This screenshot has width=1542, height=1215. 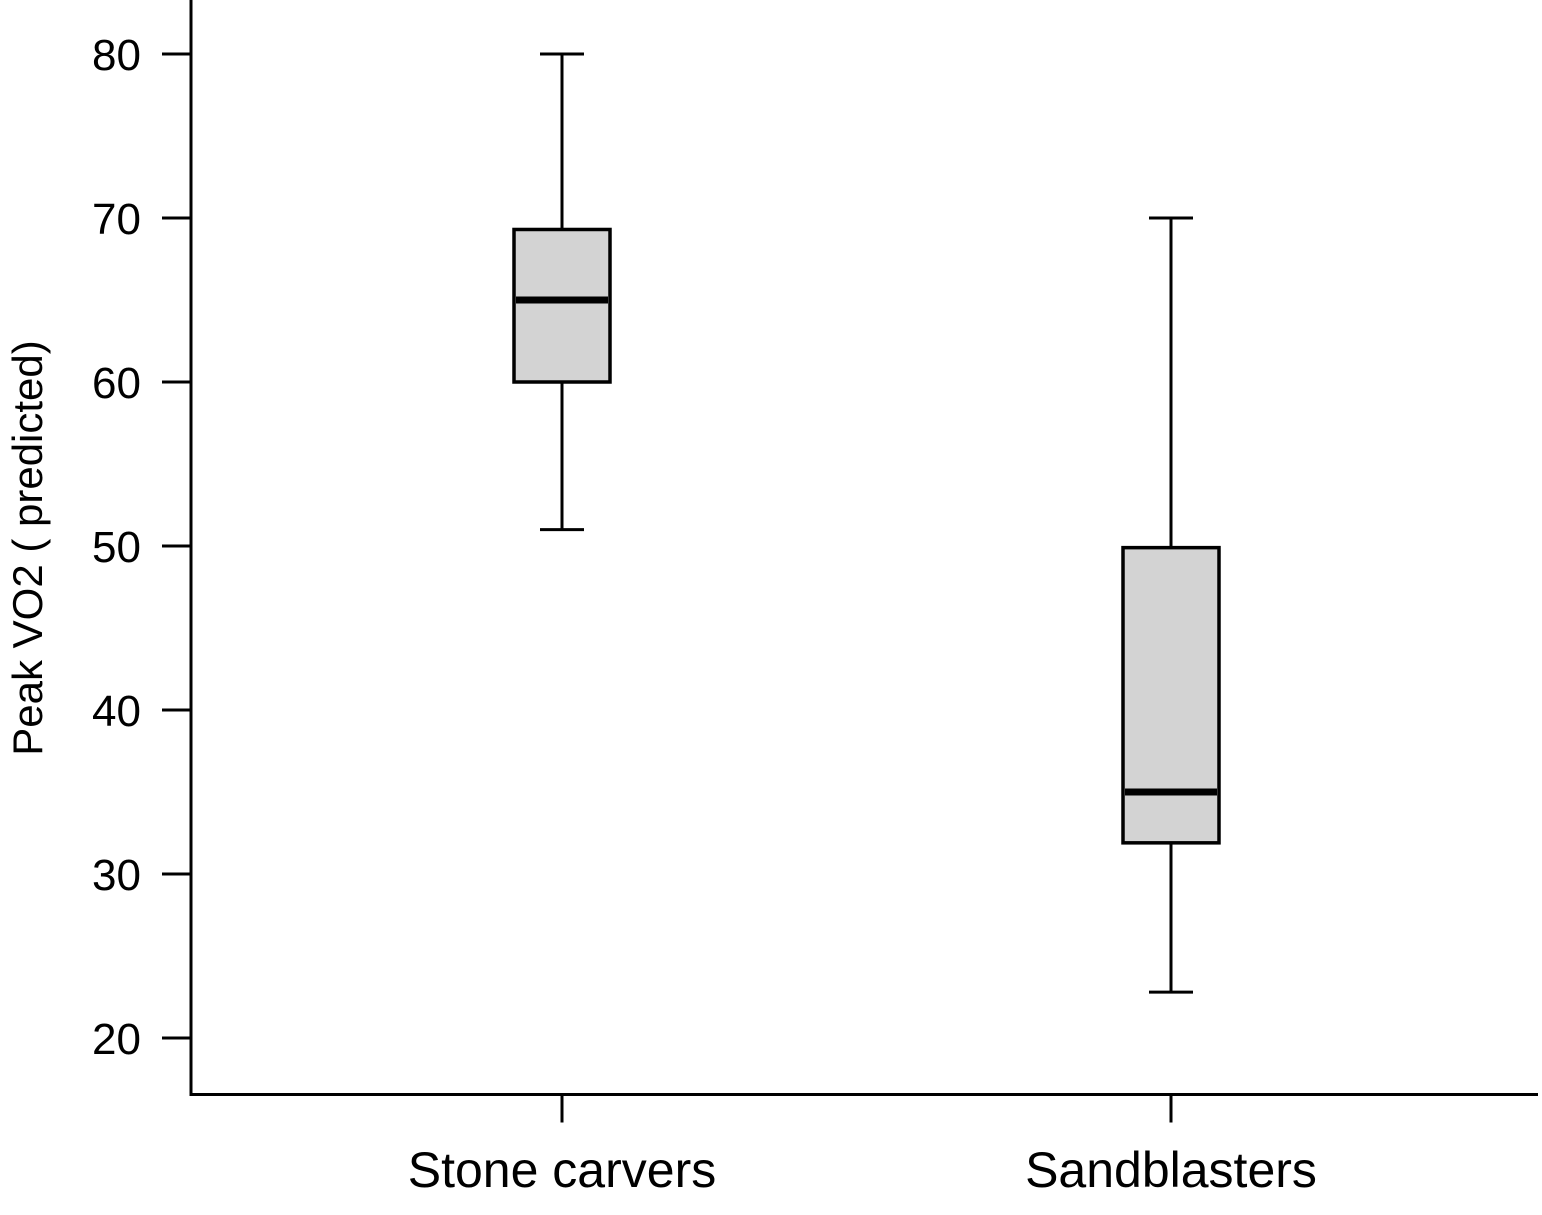 I want to click on y-tick-label-20: 20, so click(x=116, y=1039).